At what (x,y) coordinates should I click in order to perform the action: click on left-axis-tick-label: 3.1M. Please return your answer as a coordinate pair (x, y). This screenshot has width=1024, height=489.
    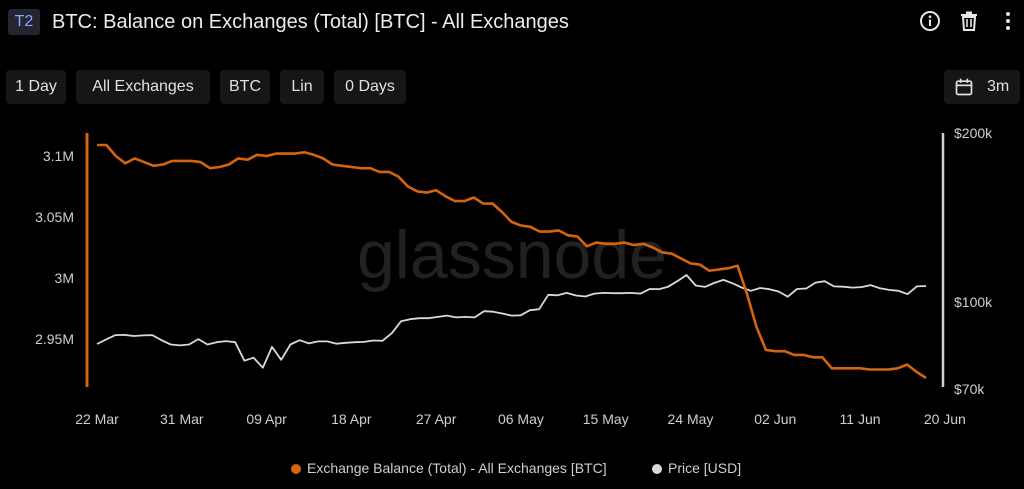
    Looking at the image, I should click on (58, 156).